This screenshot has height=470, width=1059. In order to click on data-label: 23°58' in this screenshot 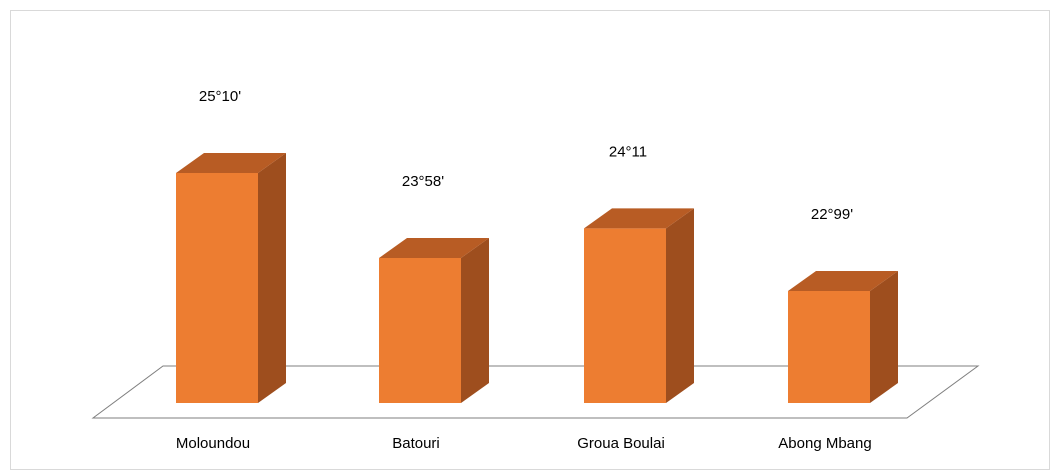, I will do `click(423, 181)`.